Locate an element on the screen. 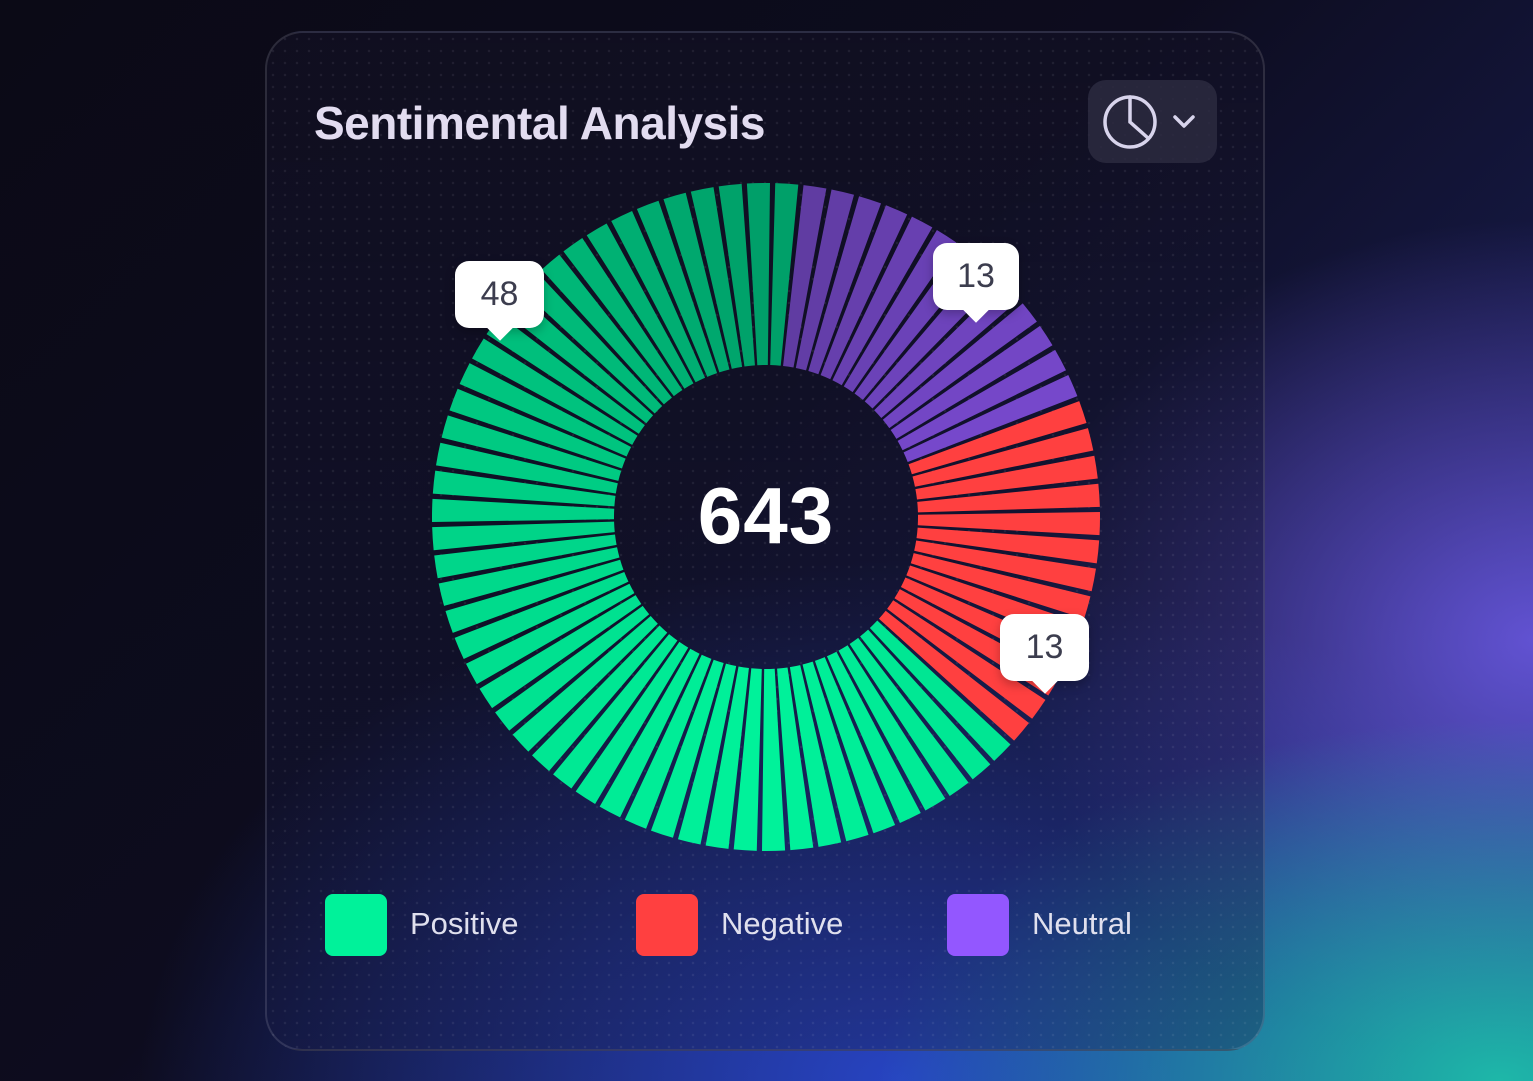 This screenshot has width=1533, height=1081. legend-label-neutral: Neutral is located at coordinates (1082, 923).